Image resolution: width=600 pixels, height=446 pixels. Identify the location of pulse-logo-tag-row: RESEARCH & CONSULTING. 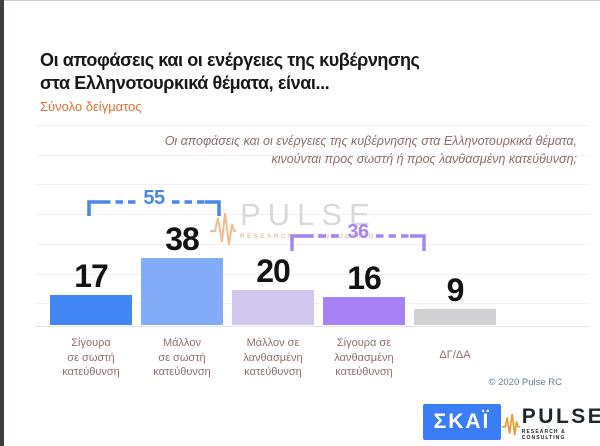
(561, 435).